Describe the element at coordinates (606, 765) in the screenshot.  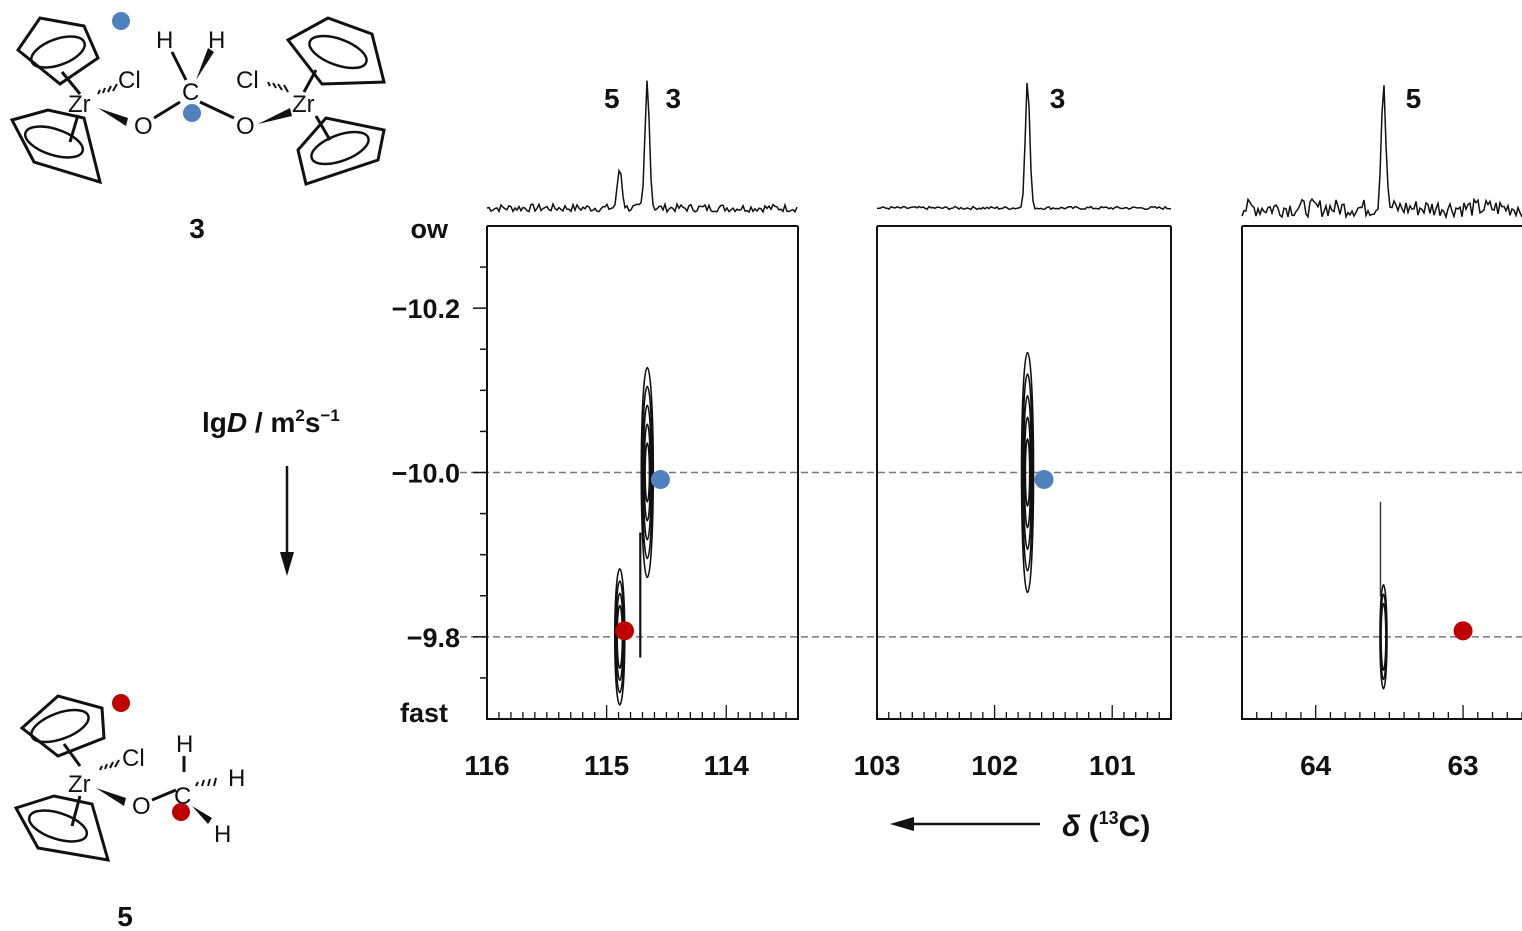
I see `x-tick-label: 115` at that location.